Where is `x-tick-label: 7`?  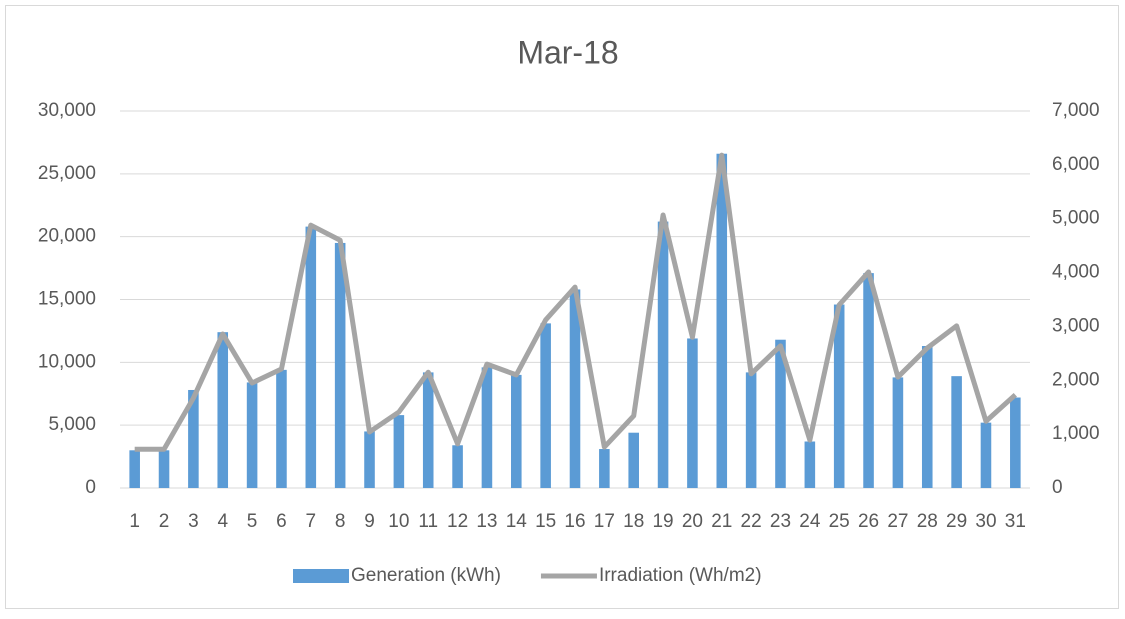
x-tick-label: 7 is located at coordinates (311, 521).